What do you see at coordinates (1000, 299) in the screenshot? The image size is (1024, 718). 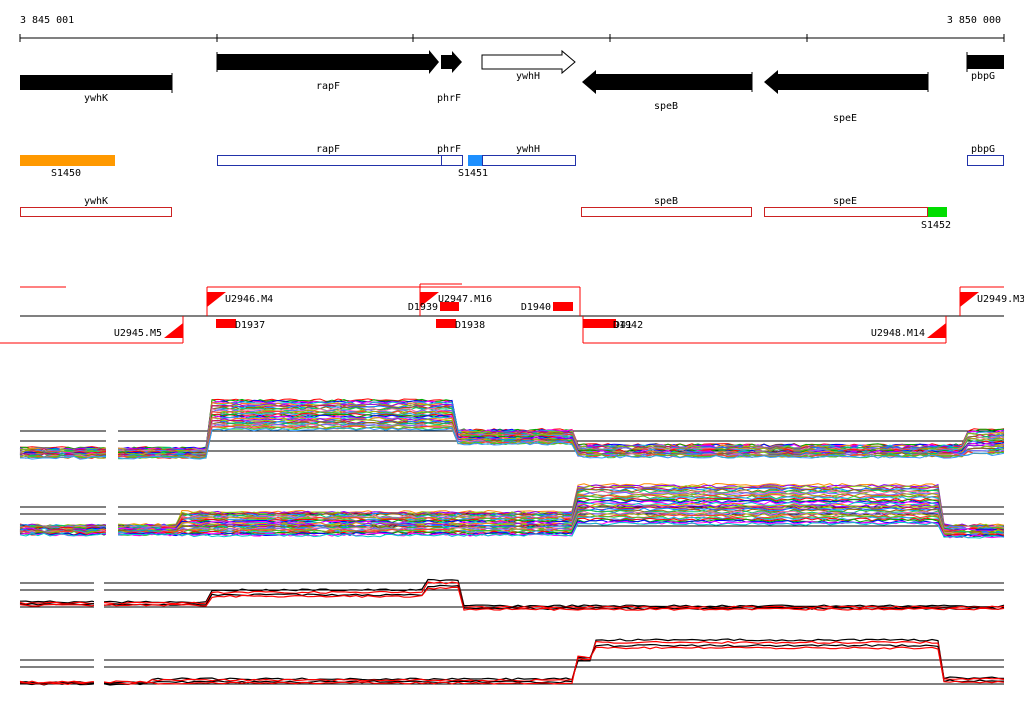 I see `upshift-label-U2949: U2949.M3` at bounding box center [1000, 299].